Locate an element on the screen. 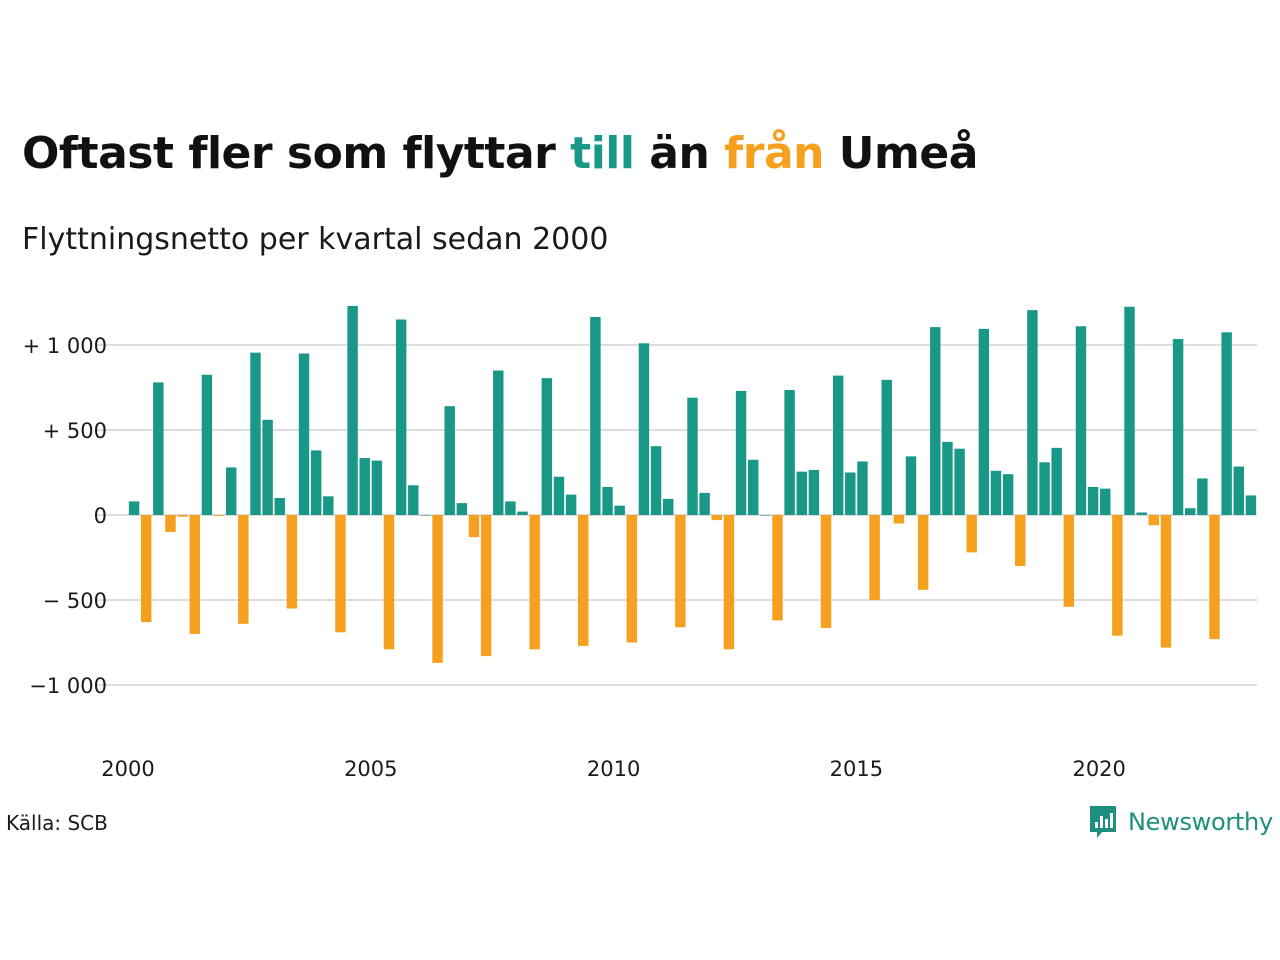 The height and width of the screenshot is (960, 1280). y-axis-labels: + 1 000 + 500 0 − 500 −1 000 is located at coordinates (65, 516).